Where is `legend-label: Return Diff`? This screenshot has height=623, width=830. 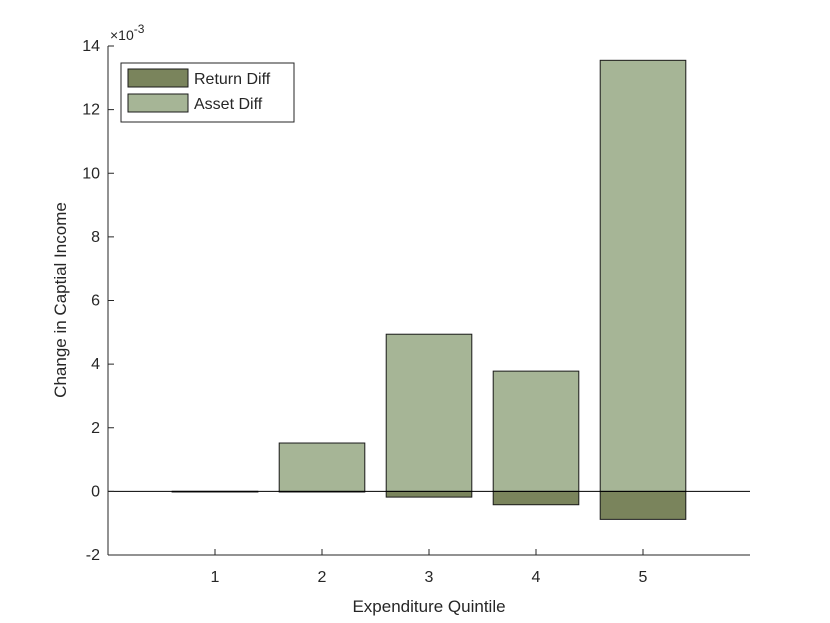 legend-label: Return Diff is located at coordinates (232, 79).